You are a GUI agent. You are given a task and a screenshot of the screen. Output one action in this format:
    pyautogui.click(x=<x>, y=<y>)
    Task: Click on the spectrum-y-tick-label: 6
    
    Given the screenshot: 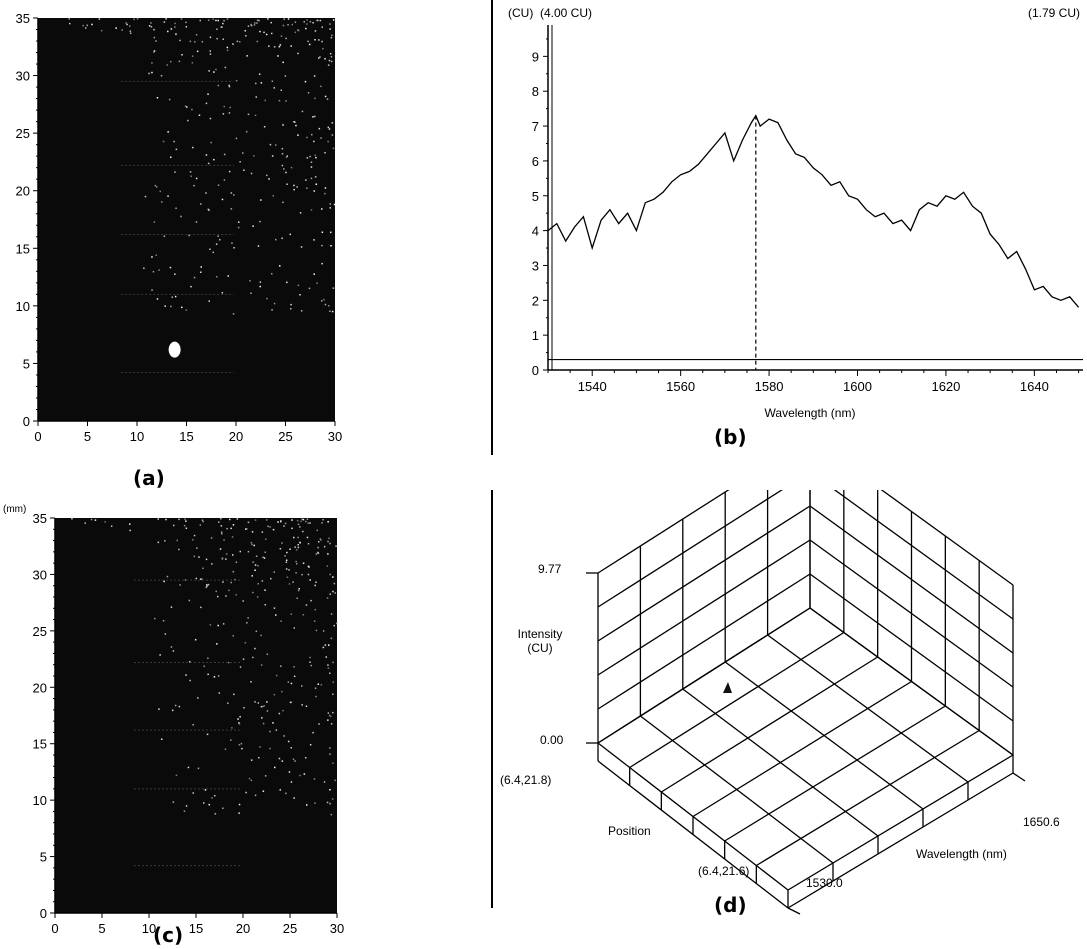 What is the action you would take?
    pyautogui.click(x=535, y=161)
    